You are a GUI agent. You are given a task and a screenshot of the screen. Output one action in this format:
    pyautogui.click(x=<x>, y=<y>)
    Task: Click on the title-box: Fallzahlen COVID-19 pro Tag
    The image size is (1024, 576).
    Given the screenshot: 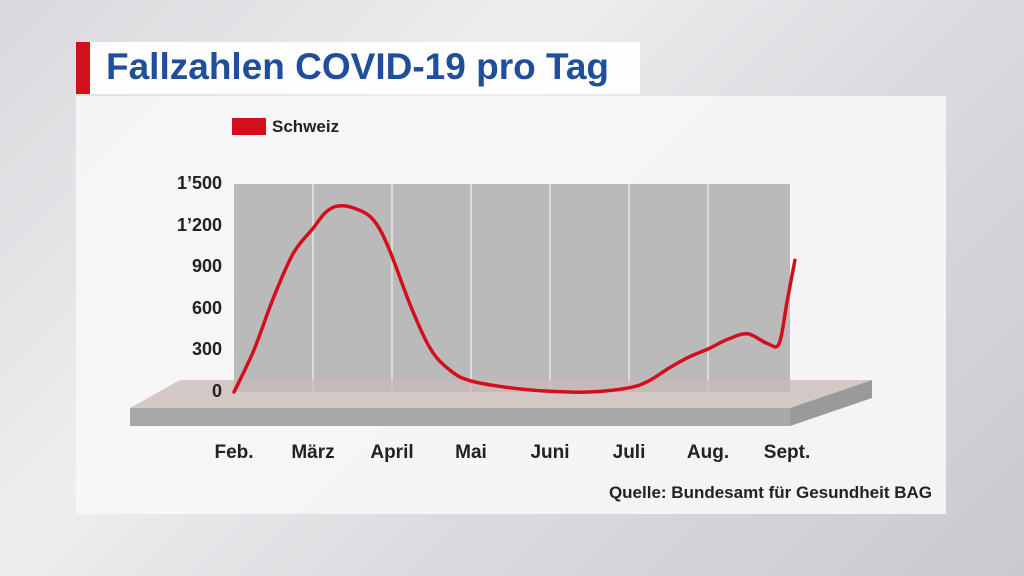 What is the action you would take?
    pyautogui.click(x=358, y=68)
    